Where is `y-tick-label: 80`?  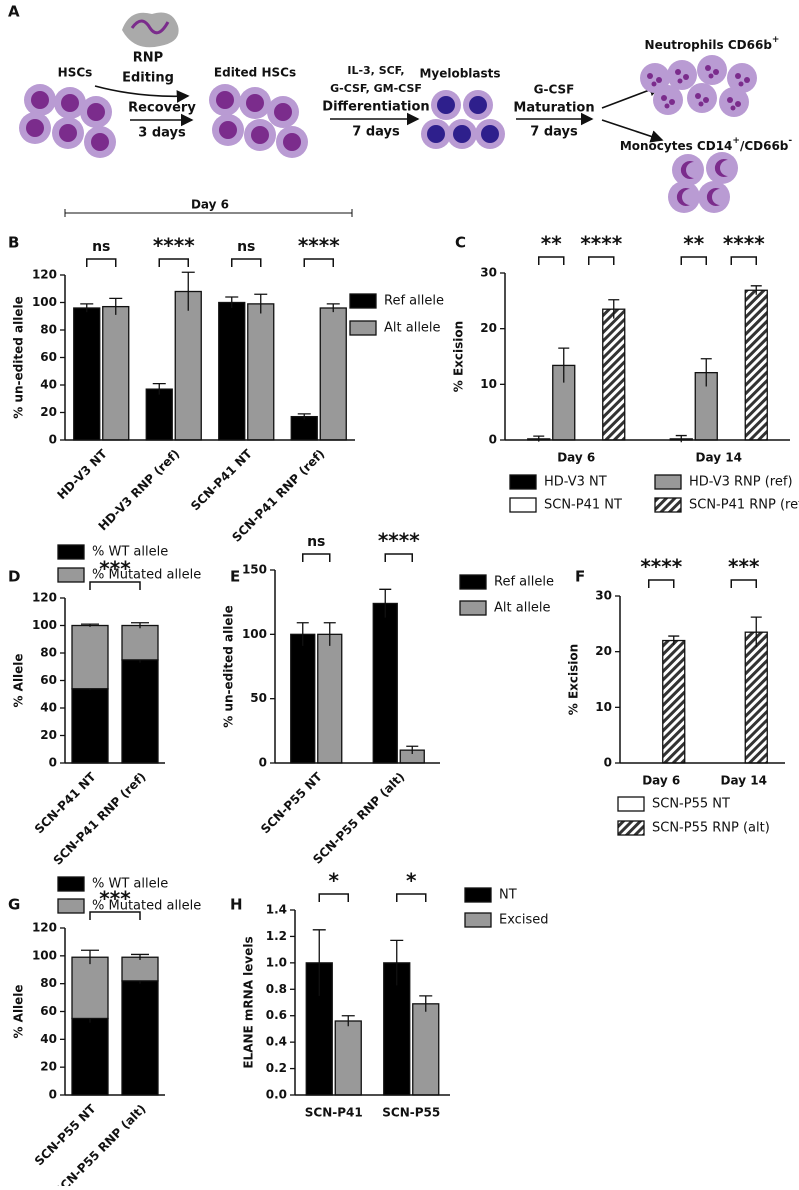 y-tick-label: 80 is located at coordinates (48, 983).